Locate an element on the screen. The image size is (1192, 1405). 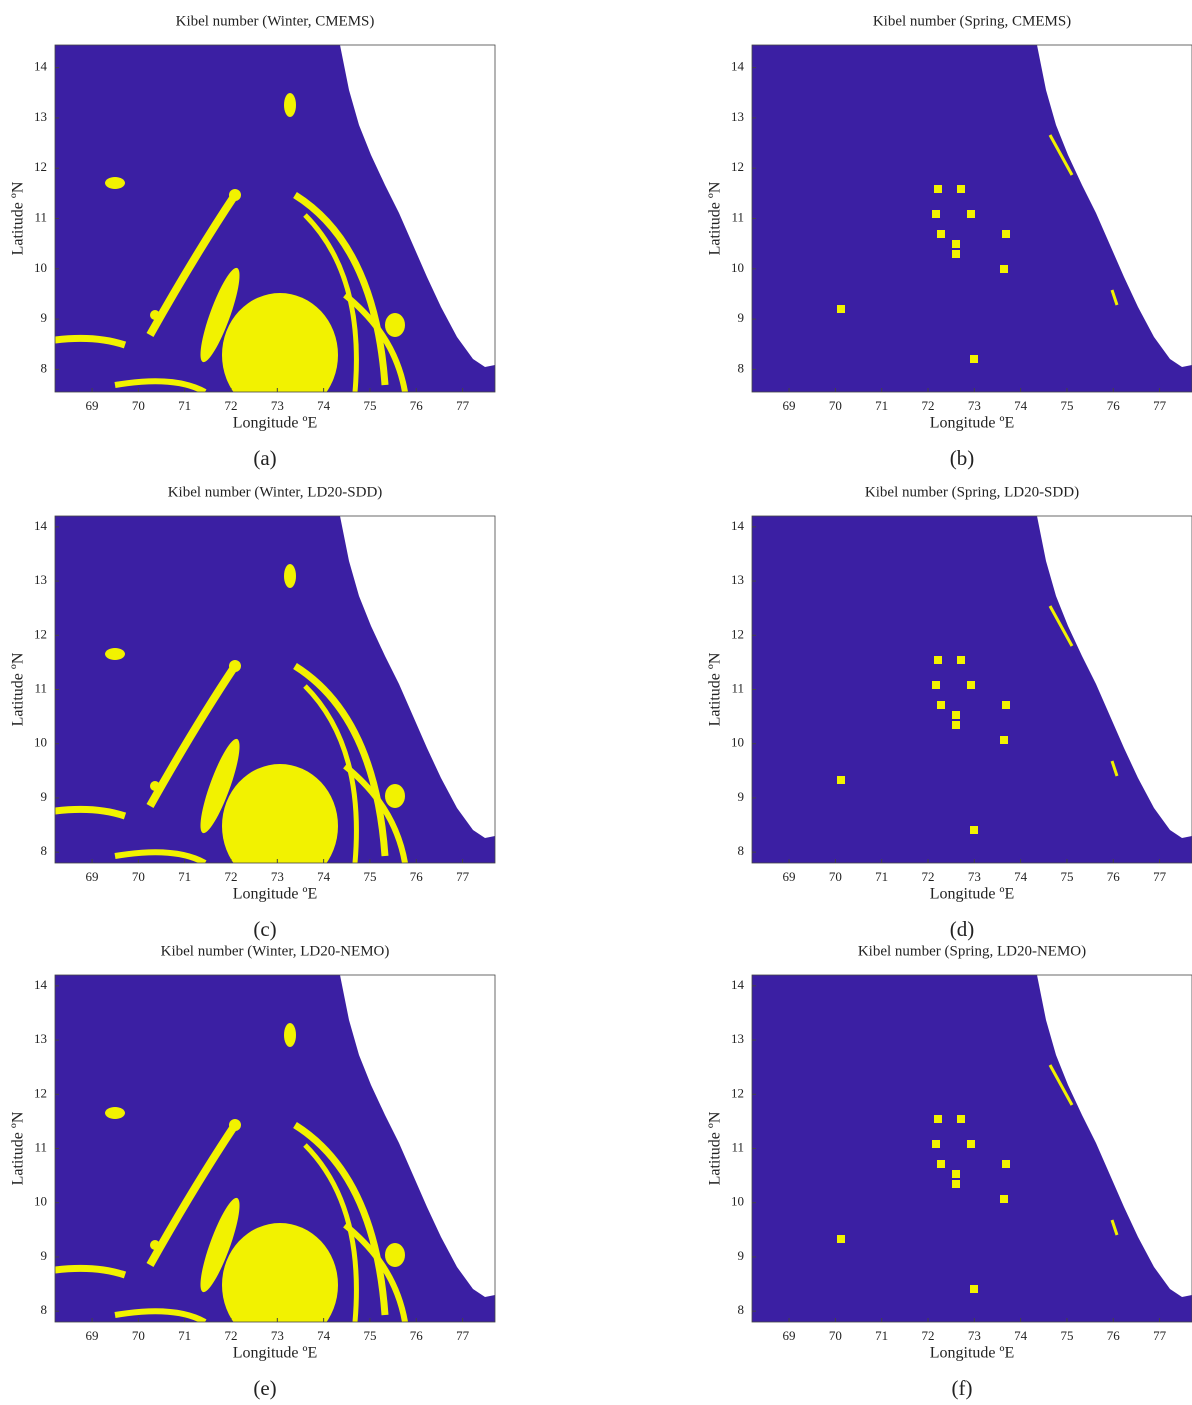
x-axis-label: Longitude ºE is located at coordinates (275, 1353).